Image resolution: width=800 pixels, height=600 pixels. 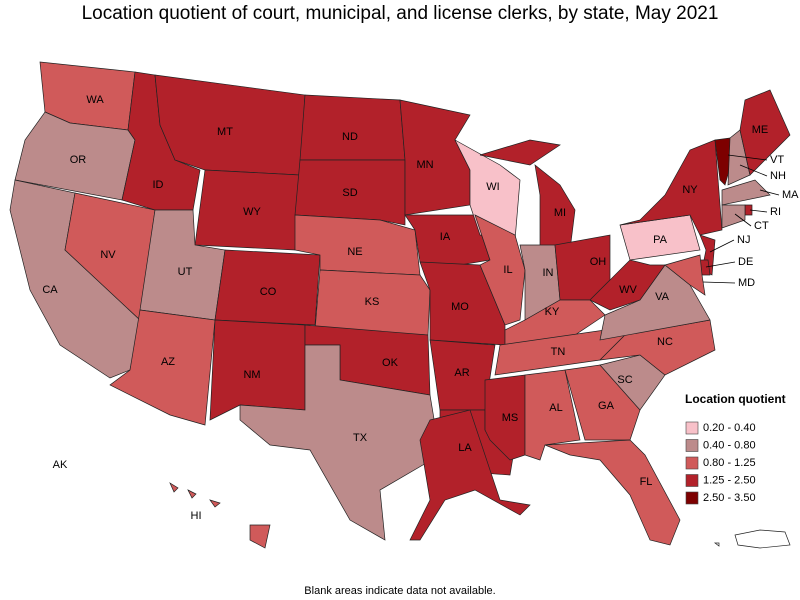 What do you see at coordinates (60, 465) in the screenshot?
I see `state-label: AK` at bounding box center [60, 465].